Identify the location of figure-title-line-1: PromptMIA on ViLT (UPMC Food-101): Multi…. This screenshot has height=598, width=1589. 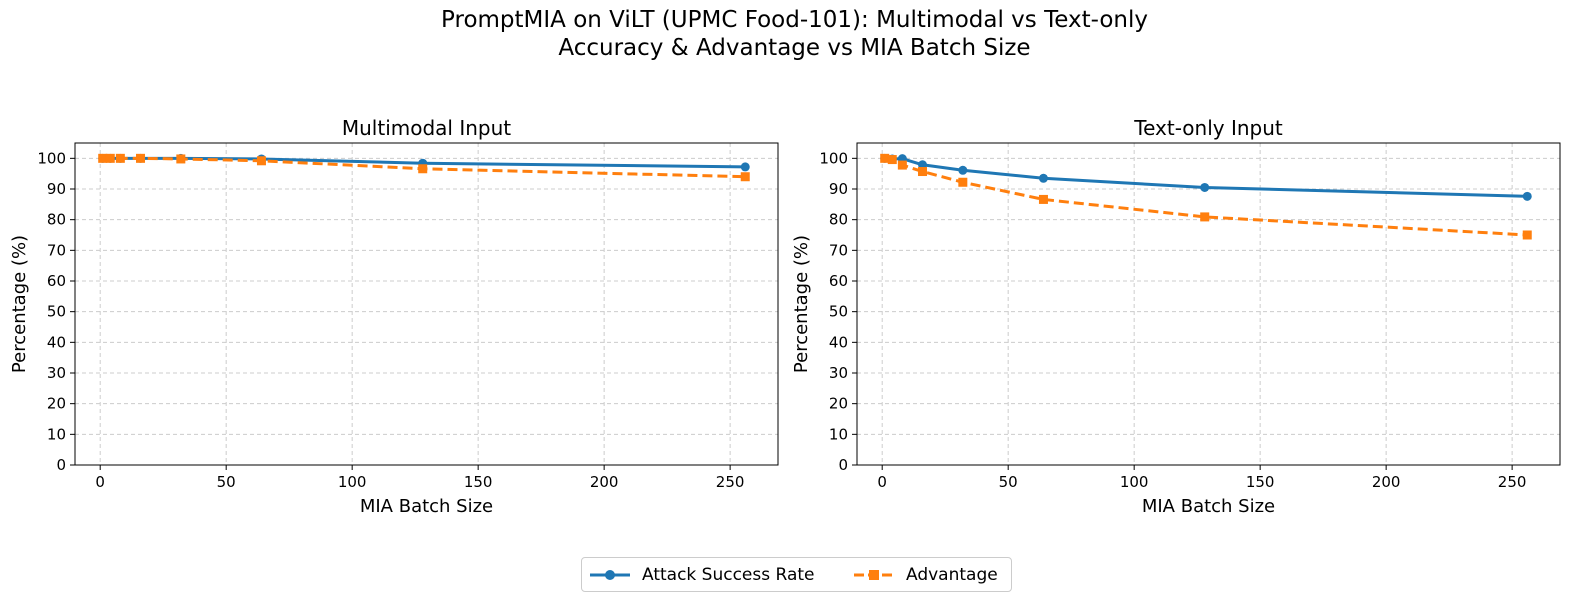
(794, 20).